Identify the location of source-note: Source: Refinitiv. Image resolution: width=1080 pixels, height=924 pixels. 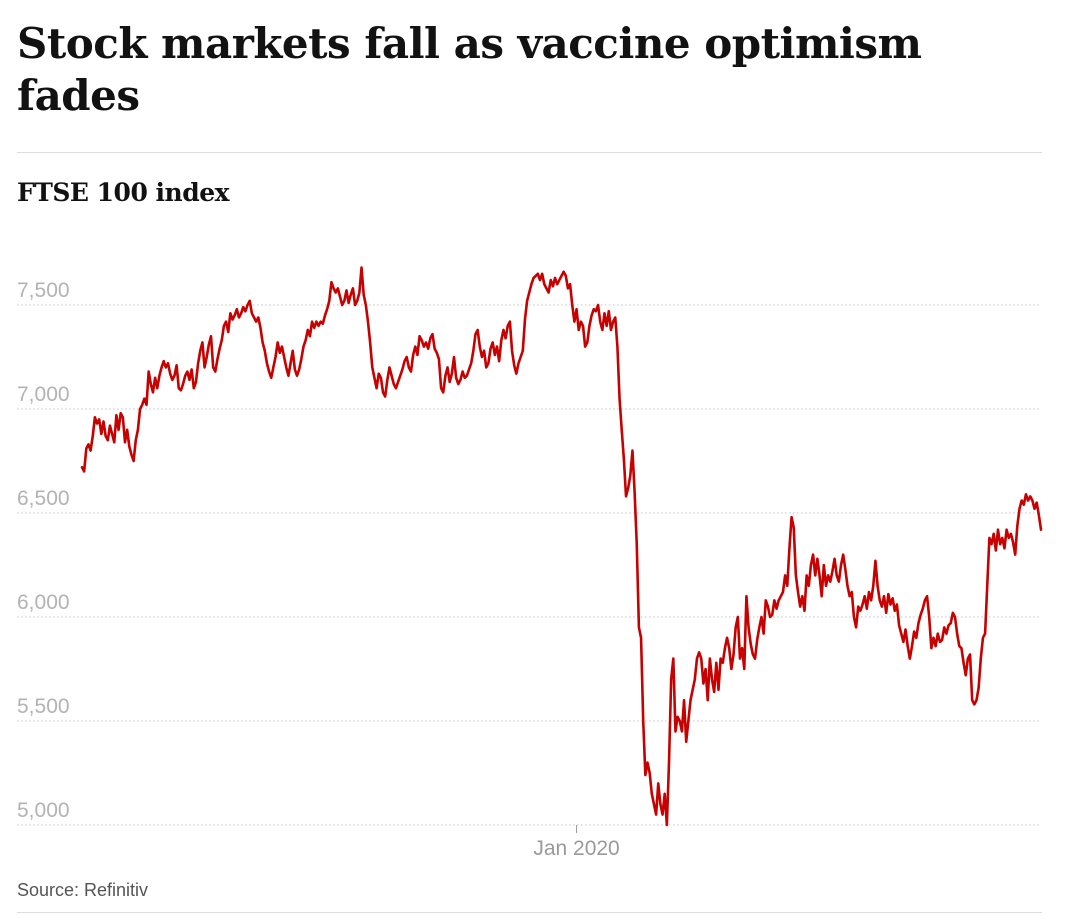
(83, 890).